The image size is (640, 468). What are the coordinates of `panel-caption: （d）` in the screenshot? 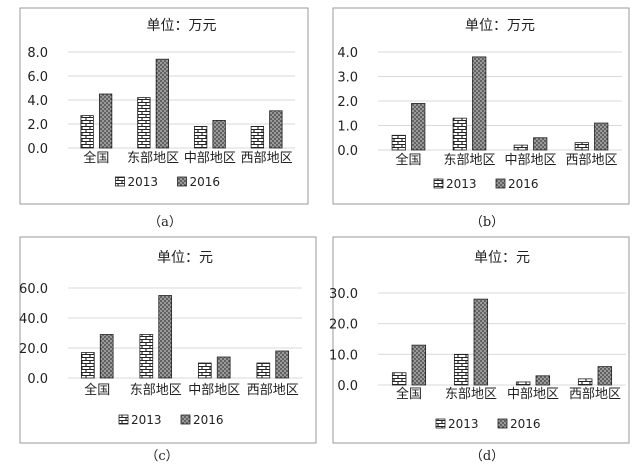 It's located at (487, 456).